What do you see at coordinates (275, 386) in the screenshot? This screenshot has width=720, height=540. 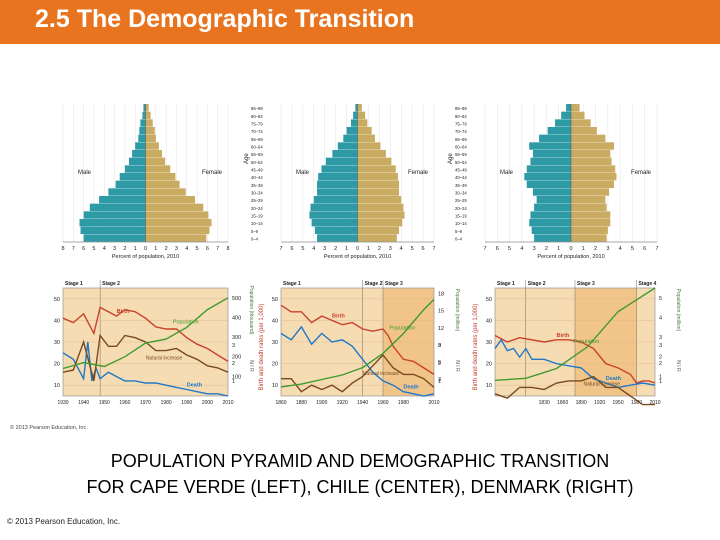 I see `y-tick-label: 10` at bounding box center [275, 386].